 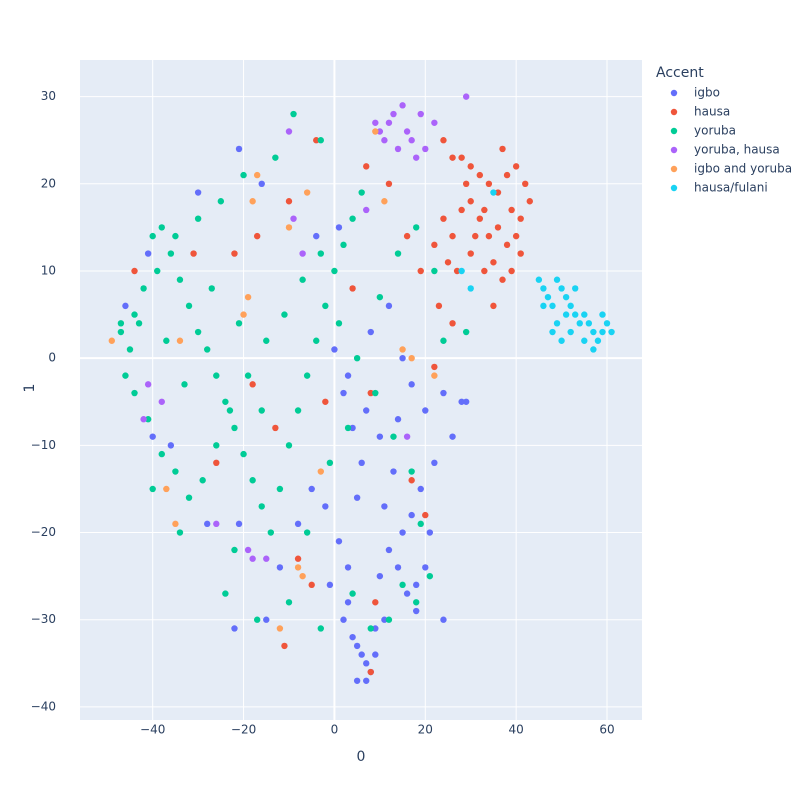 I want to click on x-tick-label: 0, so click(x=335, y=730).